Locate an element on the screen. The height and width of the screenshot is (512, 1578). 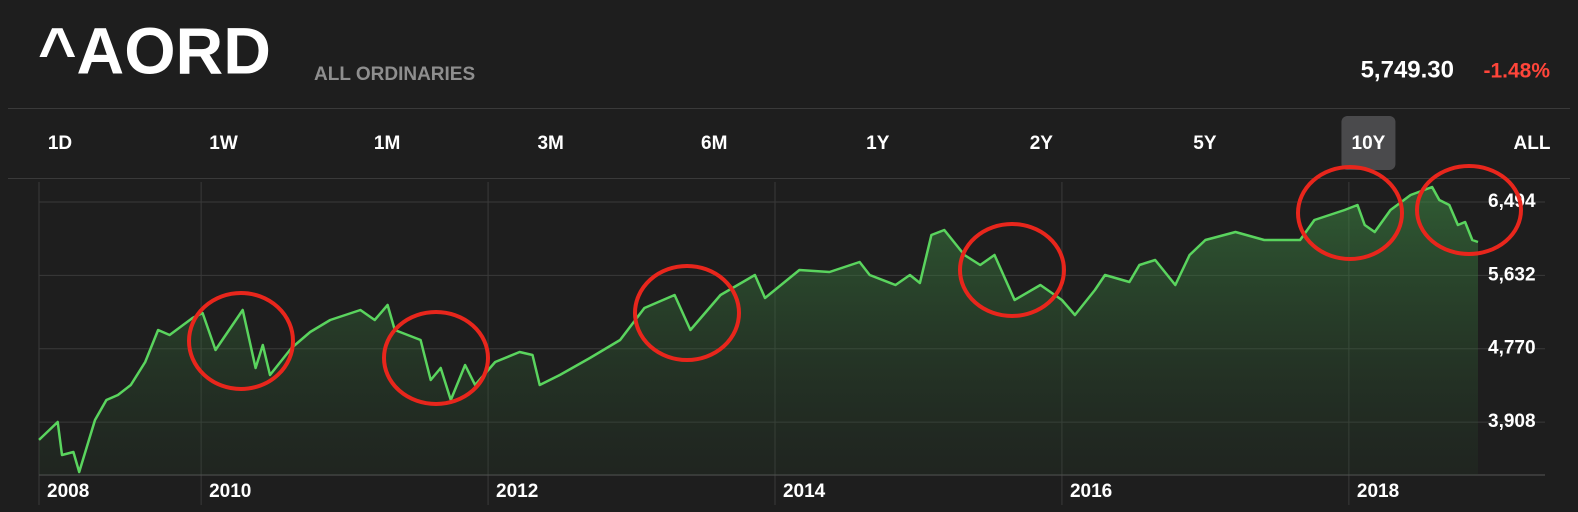
range-tab: 1Y is located at coordinates (878, 143).